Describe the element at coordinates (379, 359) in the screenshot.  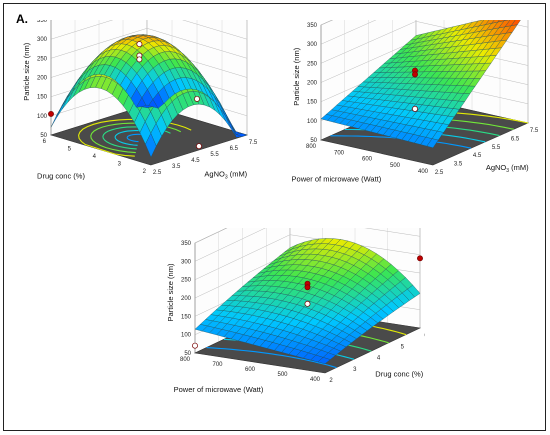
I see `x-tick-label: 4` at that location.